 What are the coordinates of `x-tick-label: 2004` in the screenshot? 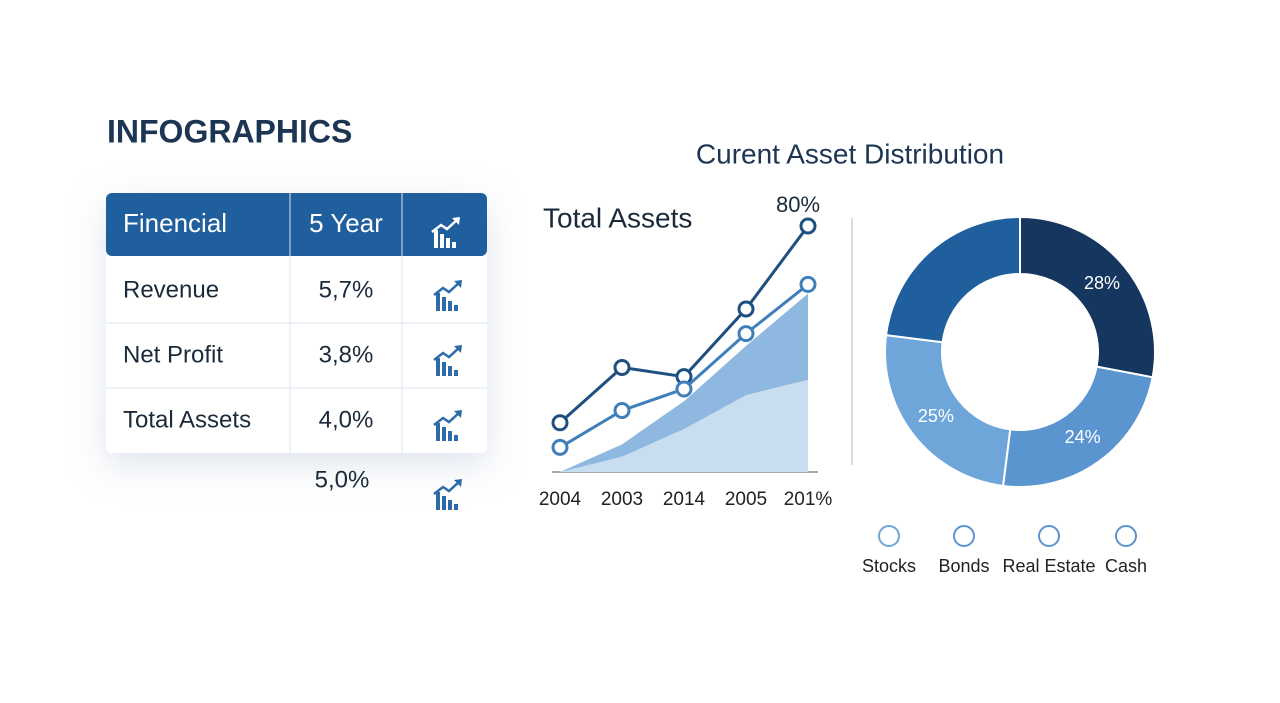 It's located at (560, 499).